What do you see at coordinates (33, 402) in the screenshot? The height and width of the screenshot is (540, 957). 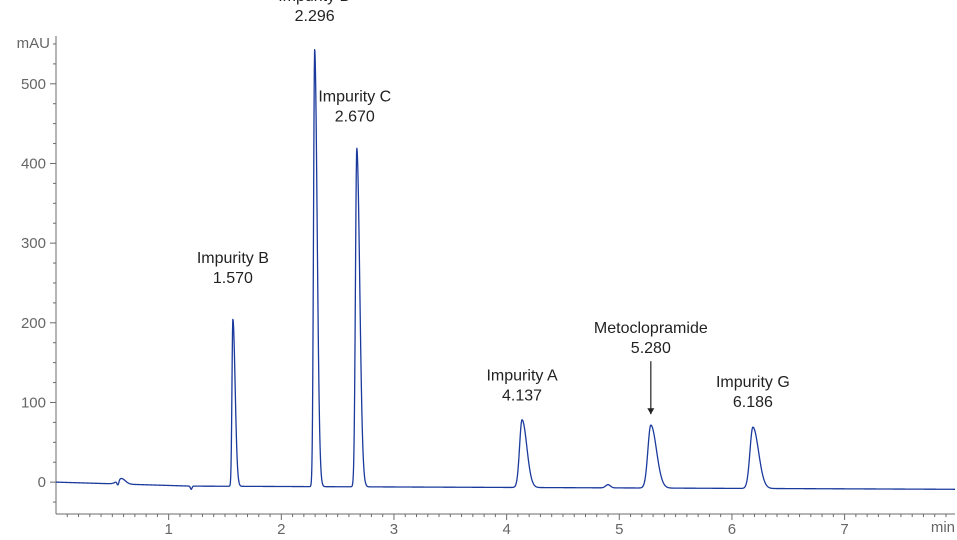 I see `y-tick-label: 100` at bounding box center [33, 402].